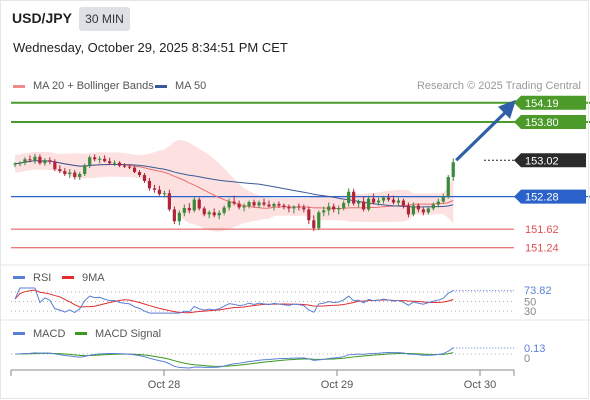 Image resolution: width=590 pixels, height=400 pixels. What do you see at coordinates (534, 349) in the screenshot?
I see `macd-value-label: 0.13` at bounding box center [534, 349].